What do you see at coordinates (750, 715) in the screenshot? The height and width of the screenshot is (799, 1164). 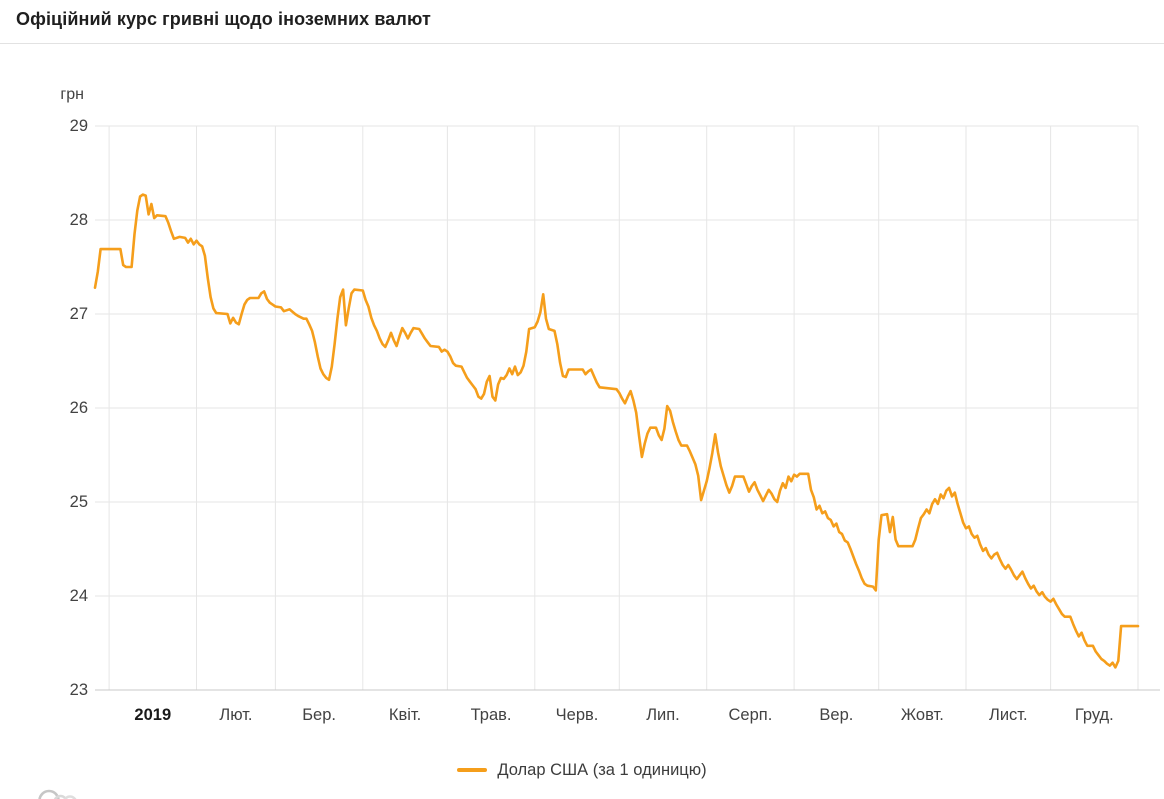 I see `x-tick-label: Серп.` at bounding box center [750, 715].